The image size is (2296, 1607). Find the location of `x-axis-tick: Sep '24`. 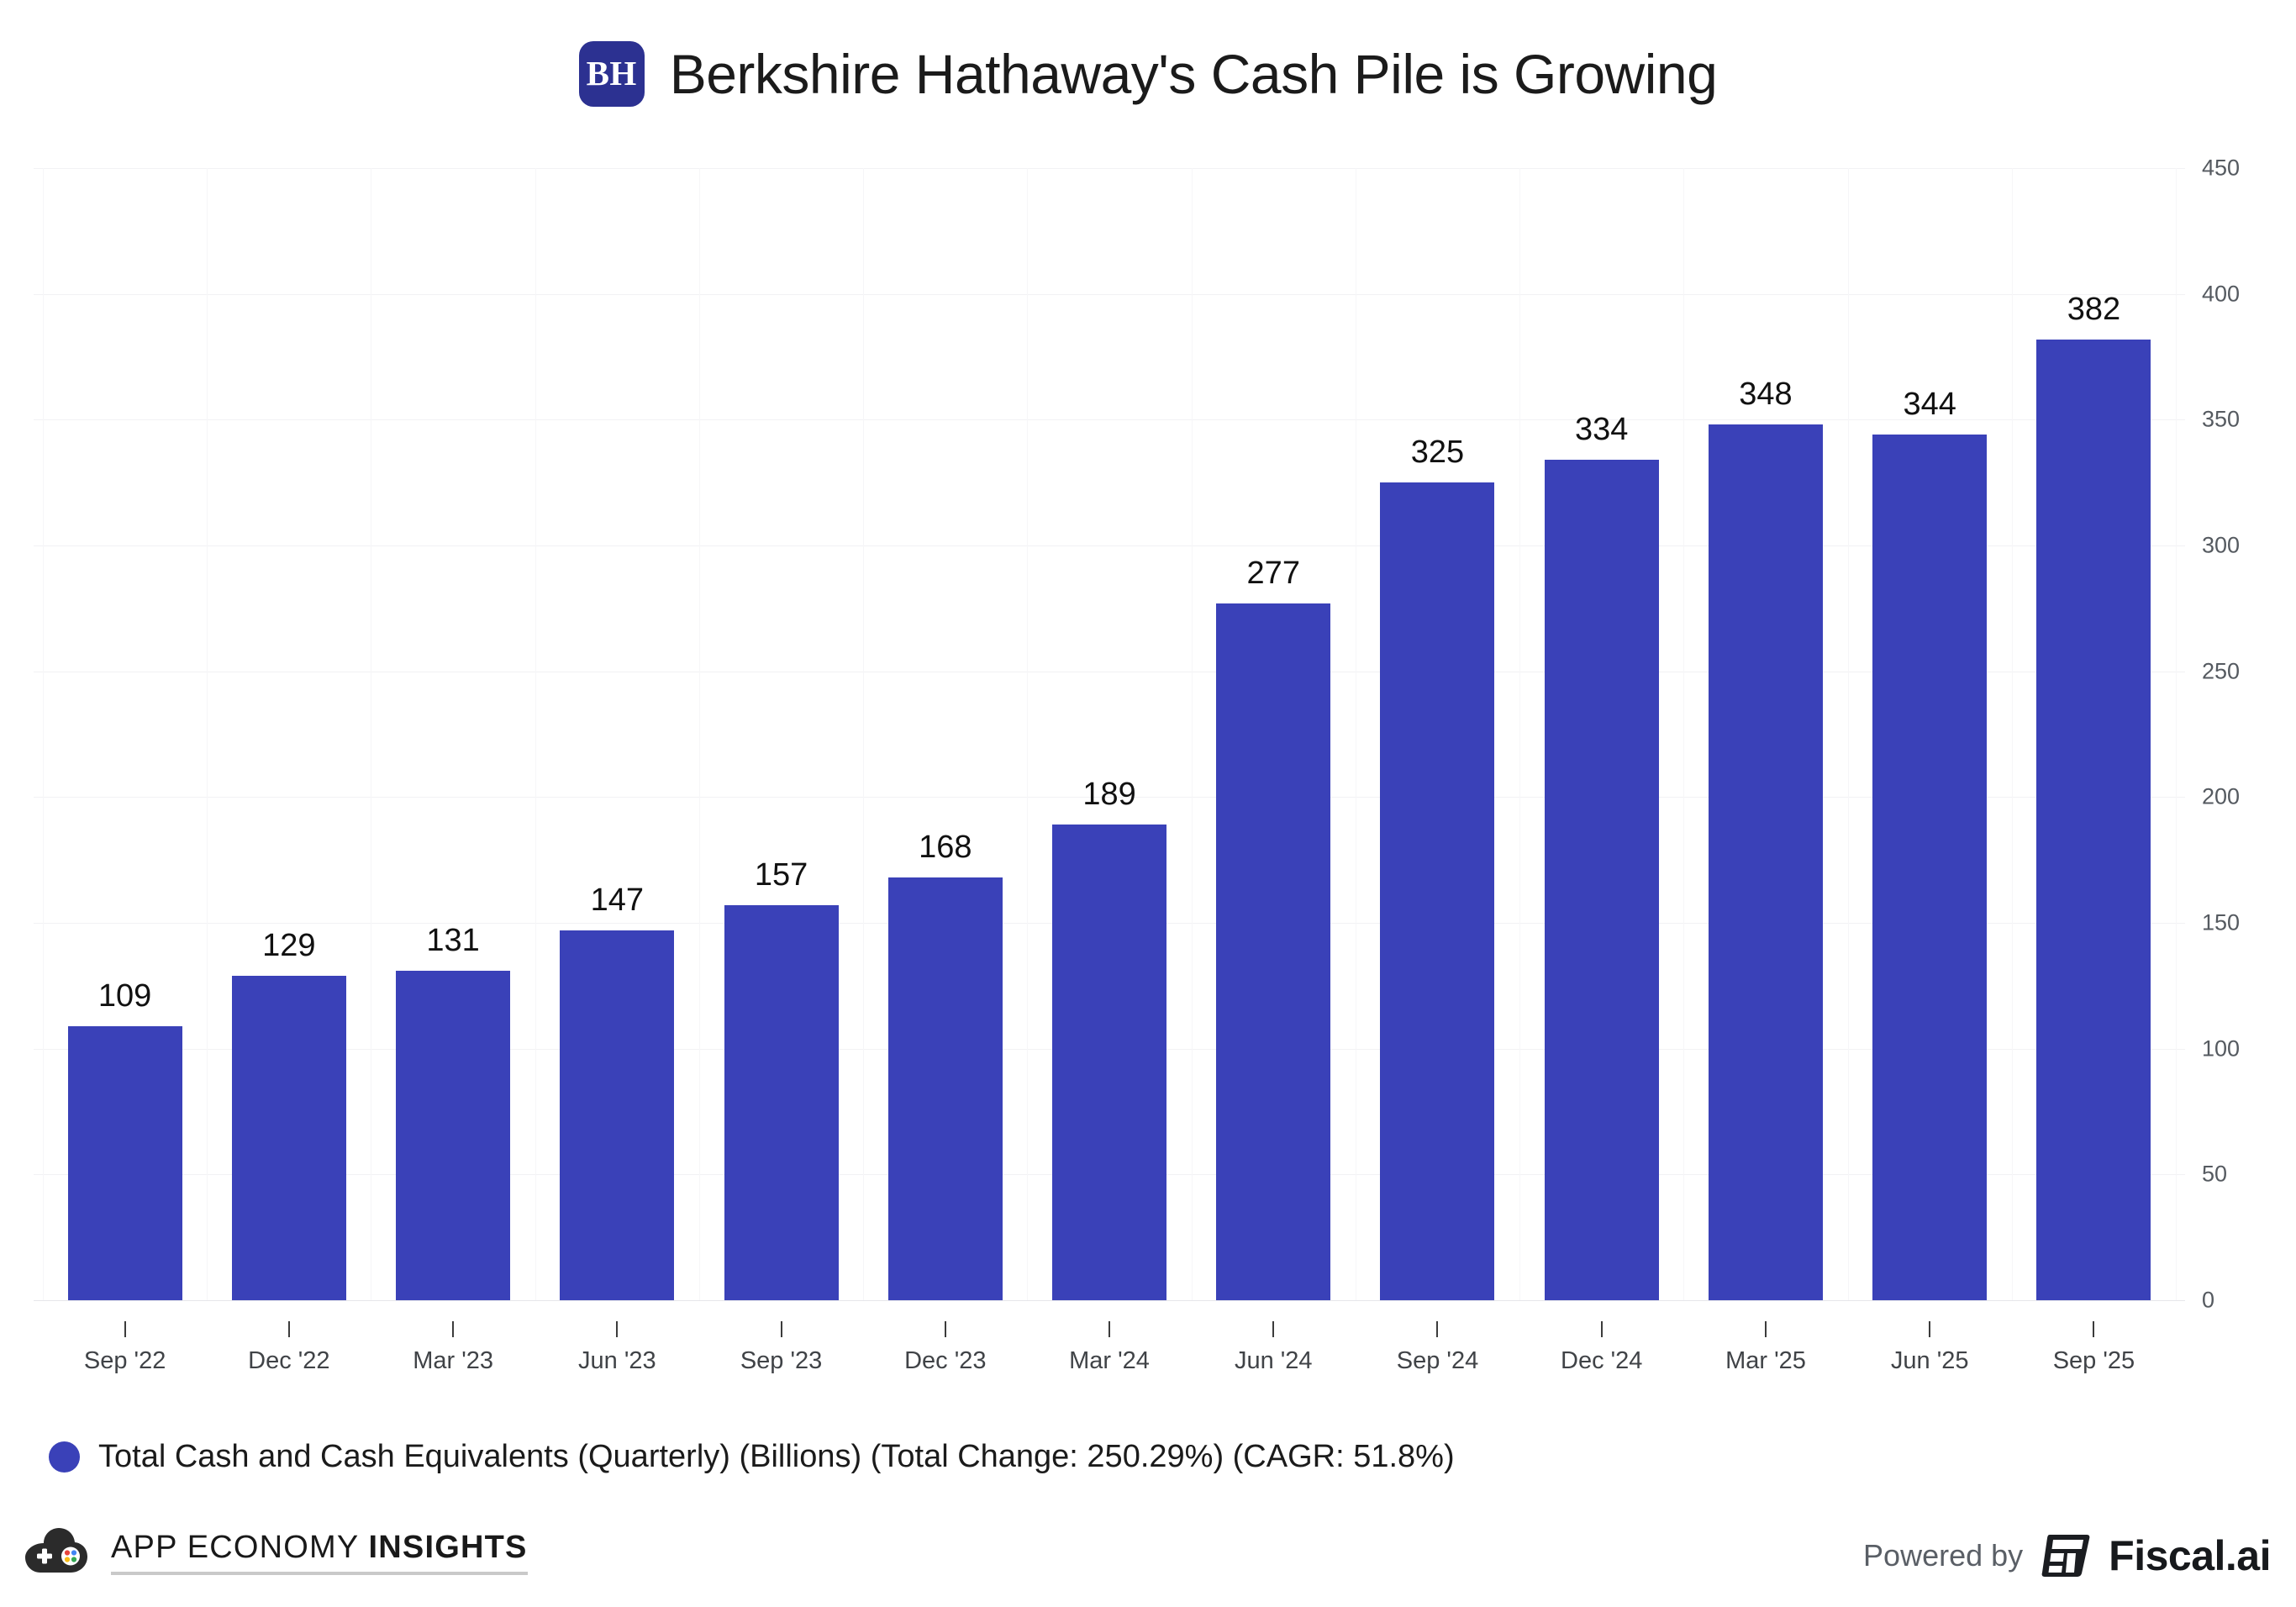

x-axis-tick: Sep '24 is located at coordinates (1438, 1359).